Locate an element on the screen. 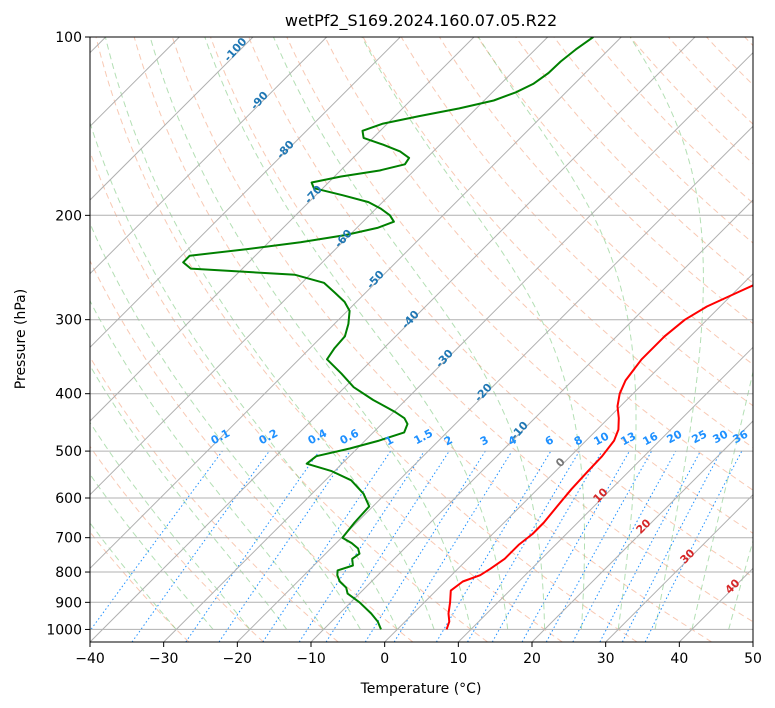 This screenshot has width=775, height=708. y-tick-label: 300 is located at coordinates (68, 321).